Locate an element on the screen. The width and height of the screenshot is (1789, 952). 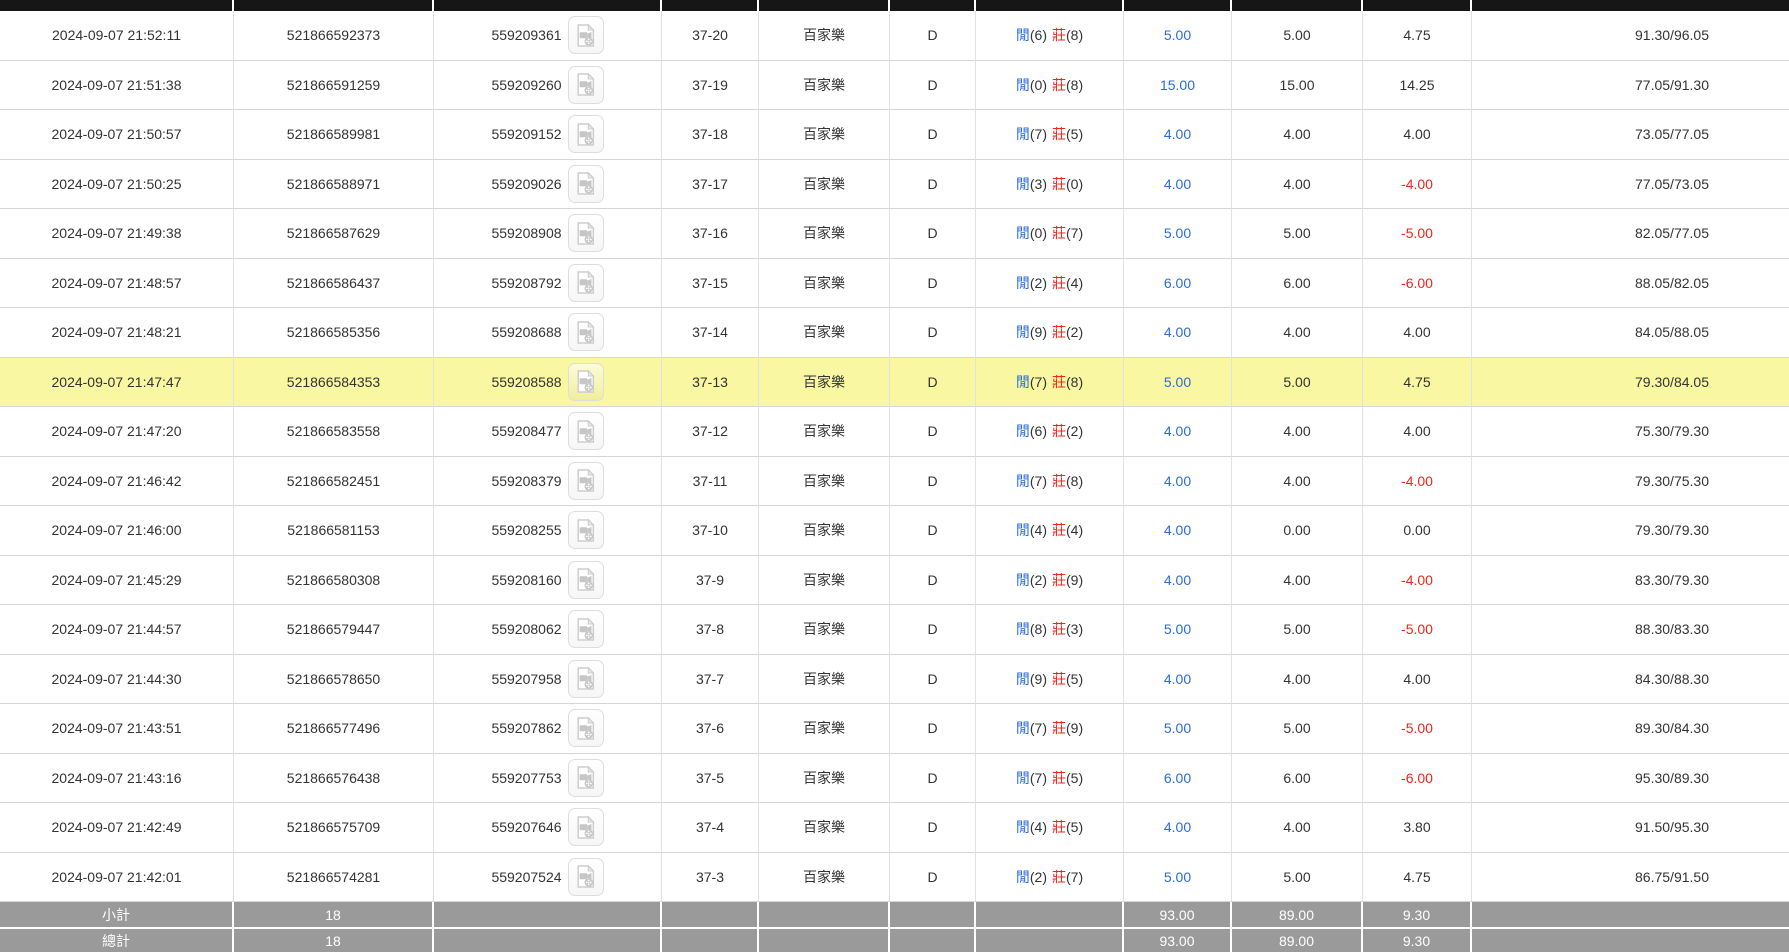
game-id-cell: 559208477 is located at coordinates (548, 432).